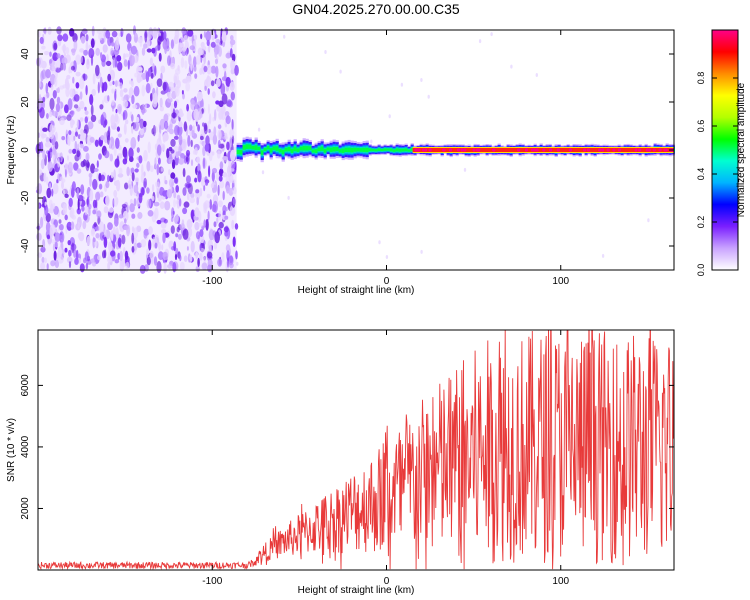 This screenshot has height=600, width=750. What do you see at coordinates (387, 281) in the screenshot?
I see `spectrogram-xtick-label: 0` at bounding box center [387, 281].